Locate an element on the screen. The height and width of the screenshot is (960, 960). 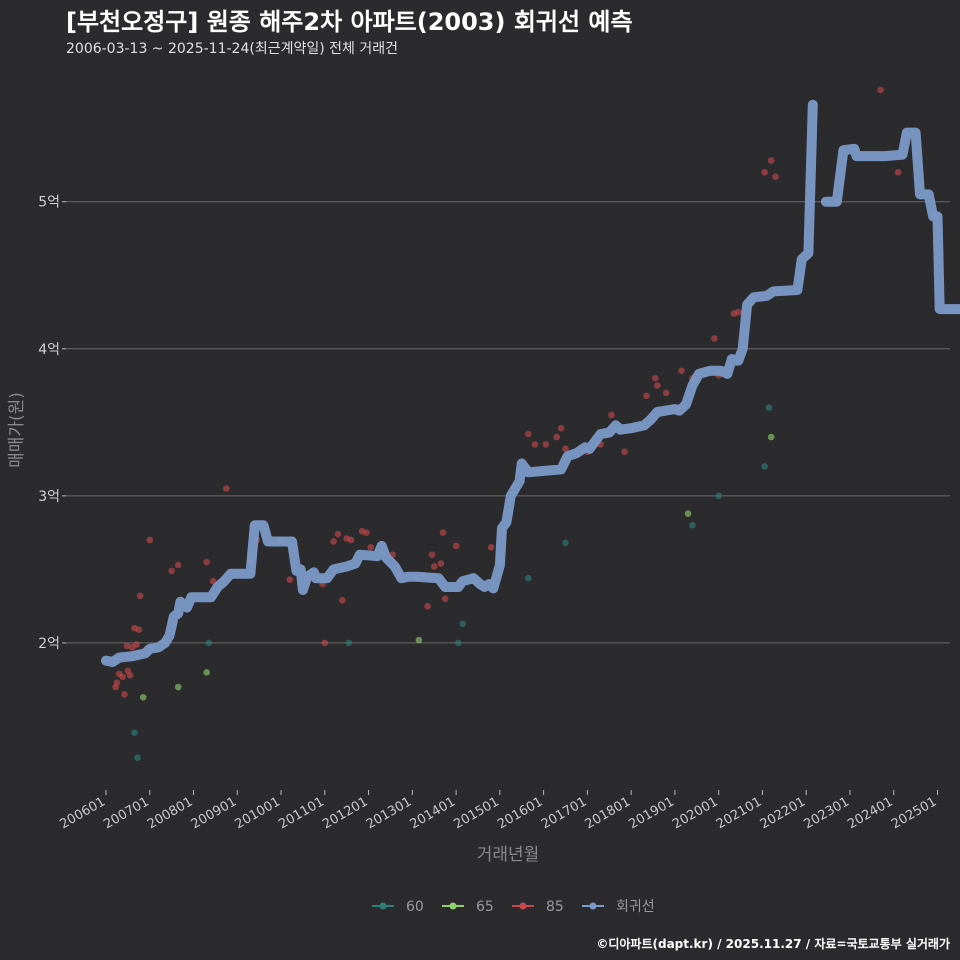
x-tick-label: 200801 is located at coordinates (170, 813).